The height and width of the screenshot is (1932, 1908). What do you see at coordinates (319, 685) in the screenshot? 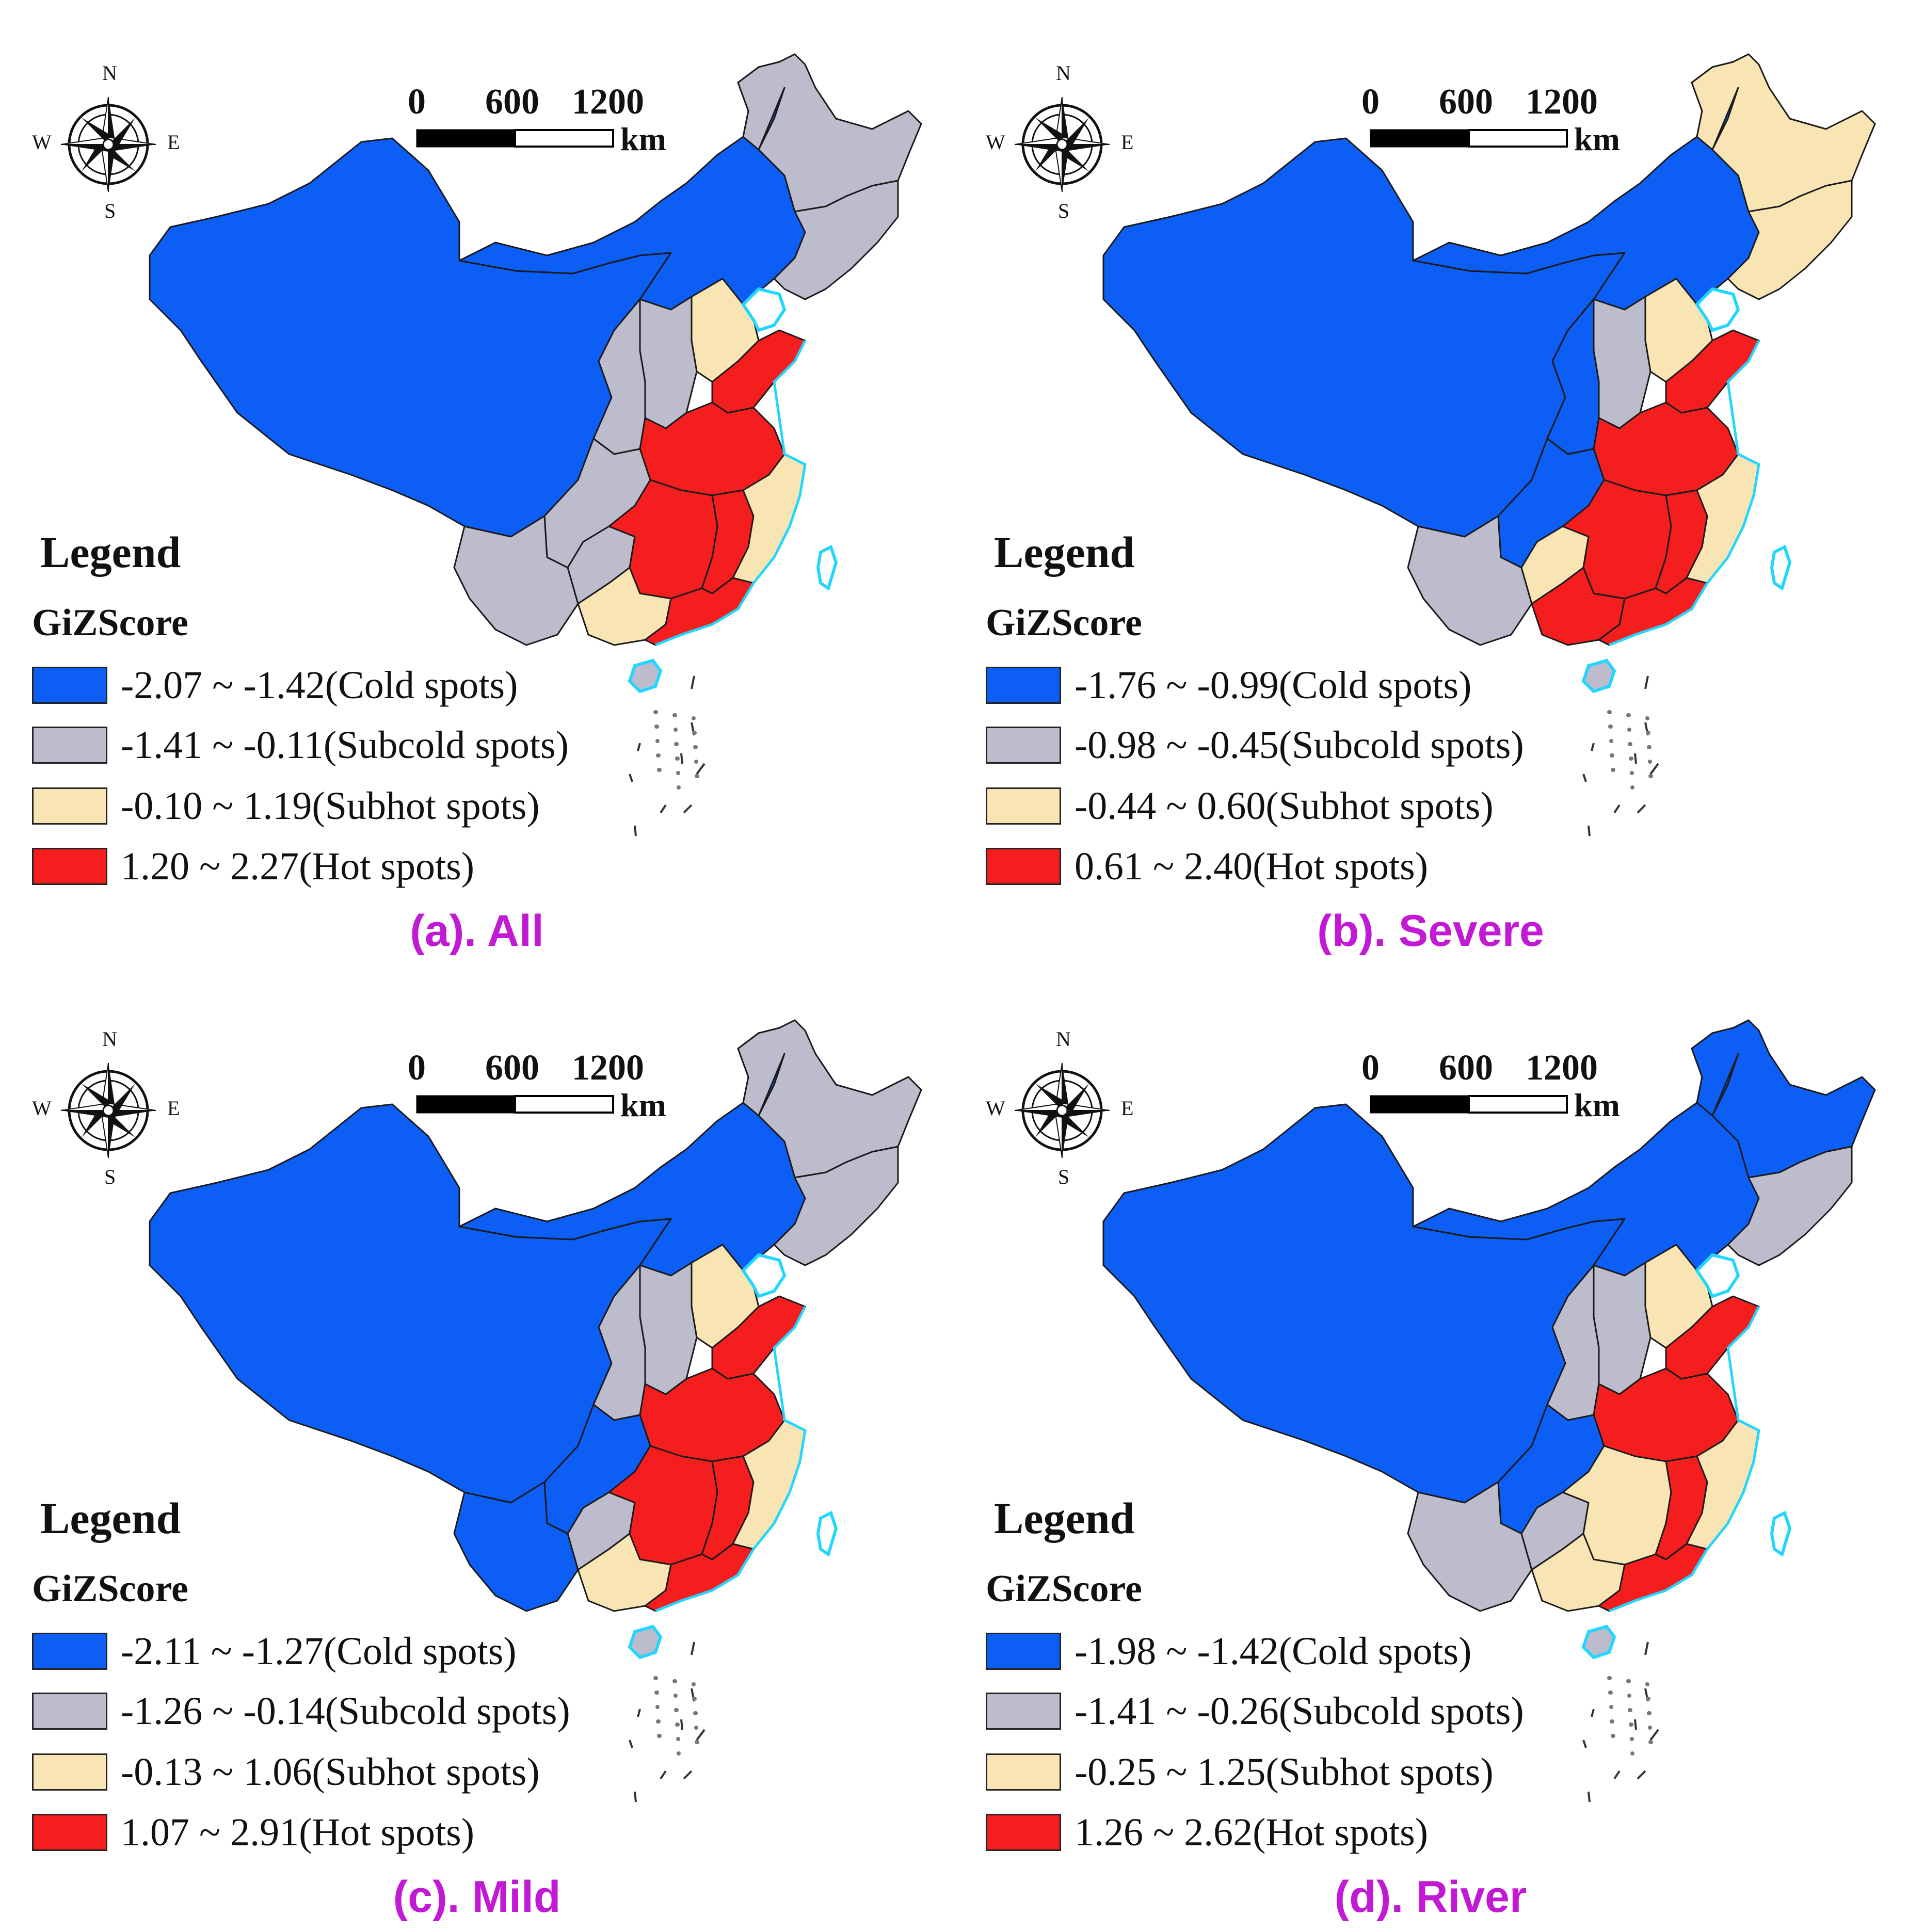
I see `legend-label-cold: -2.07 ~ -1.42(Cold spots)` at bounding box center [319, 685].